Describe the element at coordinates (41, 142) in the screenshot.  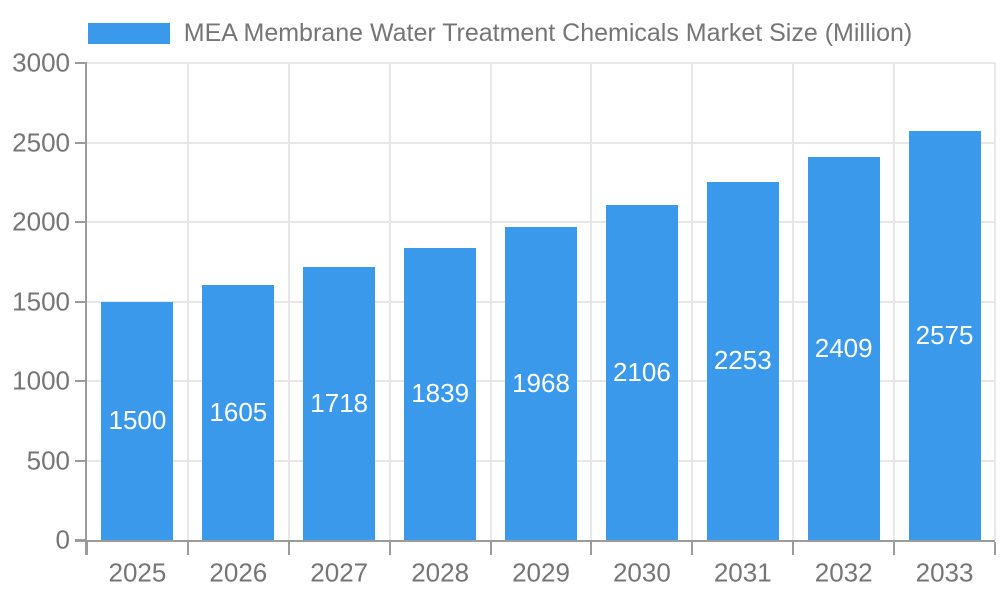
I see `y-axis-label: 2500` at that location.